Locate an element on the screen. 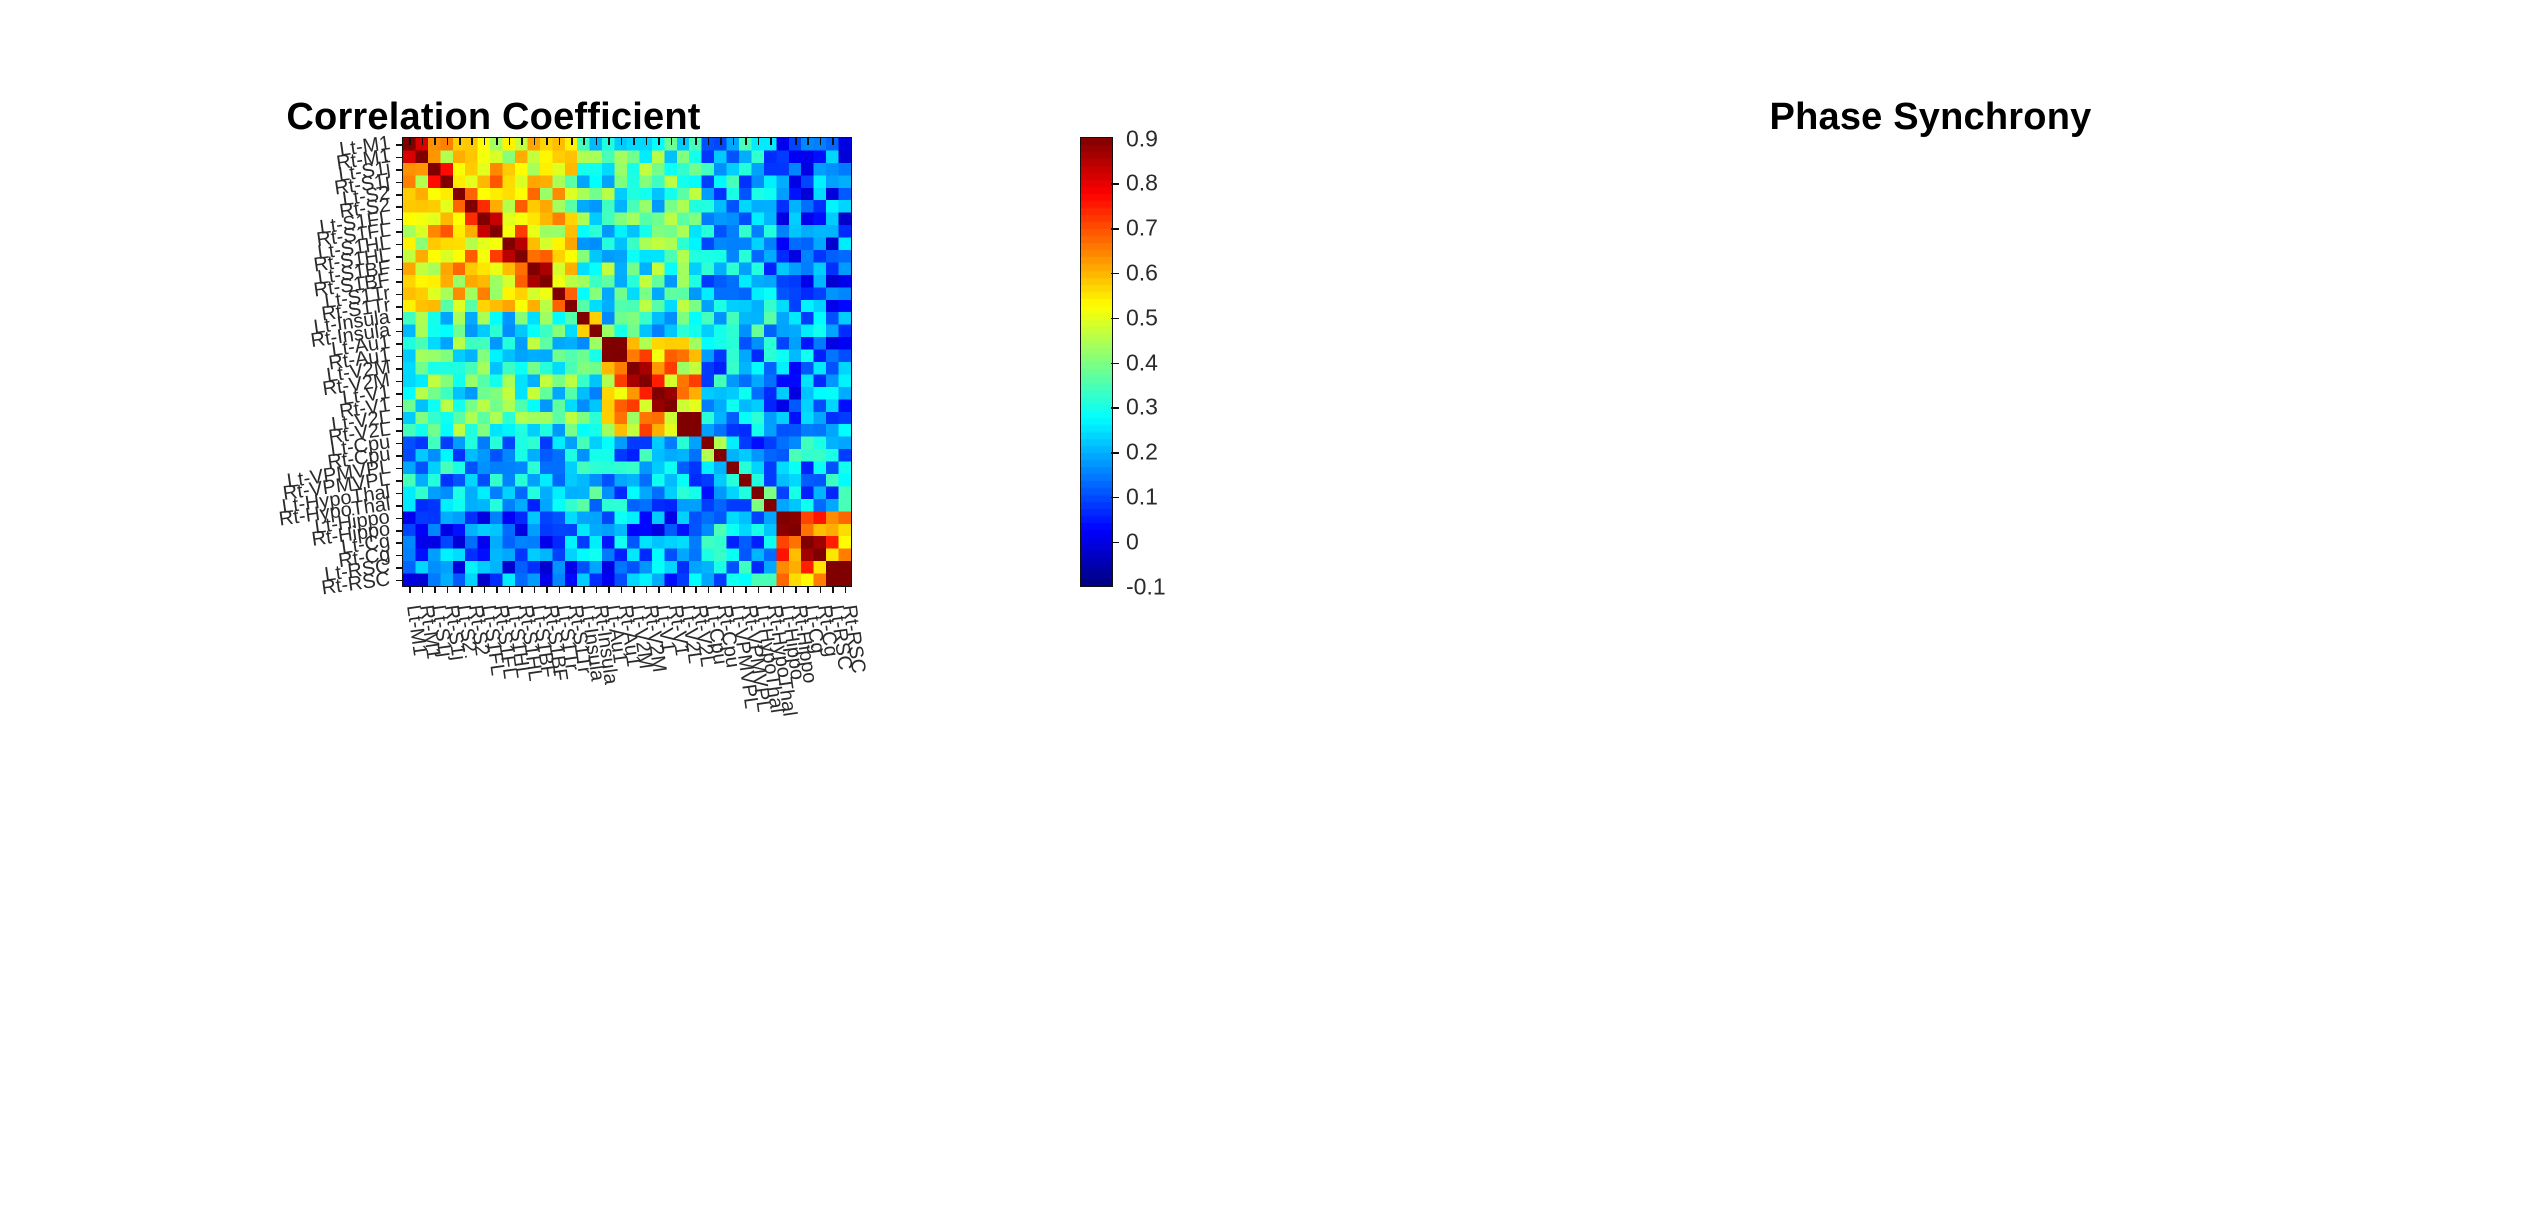  colorbar-tick-label: 0.1 is located at coordinates (1142, 496).